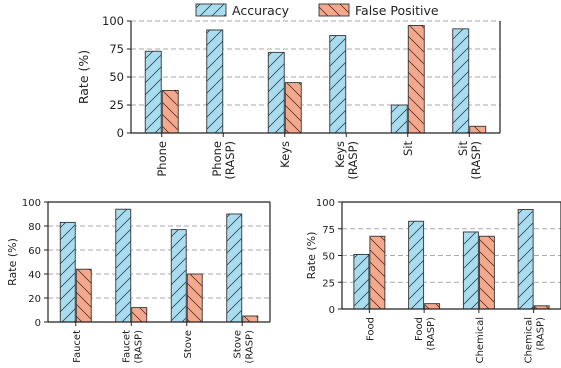 The image size is (561, 368). Describe the element at coordinates (34, 299) in the screenshot. I see `y-tick-label: 20` at that location.